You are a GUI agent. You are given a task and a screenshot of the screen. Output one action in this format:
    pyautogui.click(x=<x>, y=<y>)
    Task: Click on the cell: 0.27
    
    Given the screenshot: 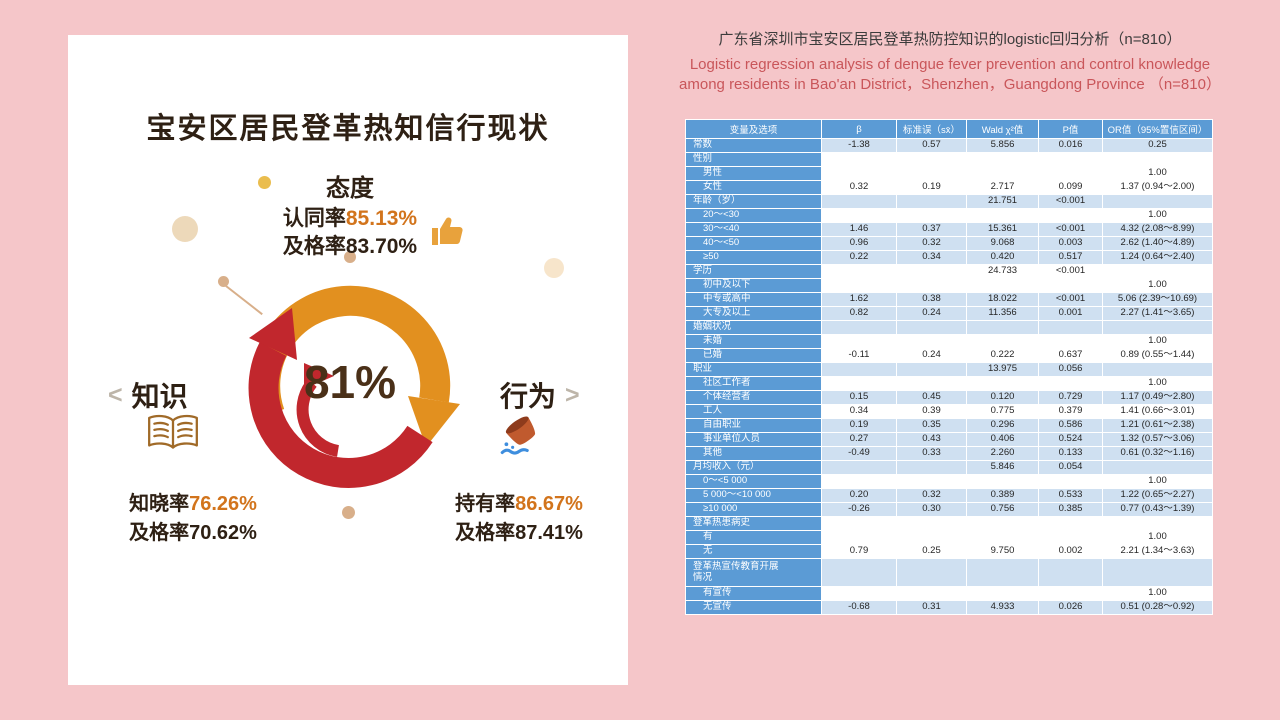 What is the action you would take?
    pyautogui.click(x=859, y=439)
    